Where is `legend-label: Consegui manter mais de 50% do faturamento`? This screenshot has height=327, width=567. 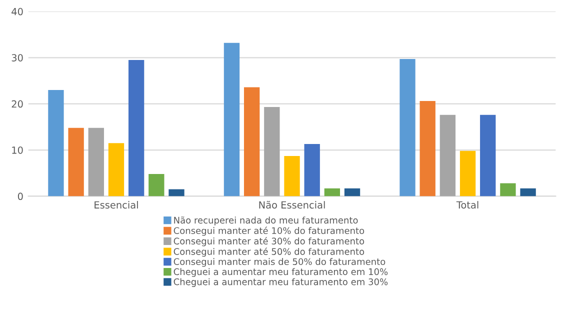
legend-label: Consegui manter mais de 50% do faturamento is located at coordinates (280, 262).